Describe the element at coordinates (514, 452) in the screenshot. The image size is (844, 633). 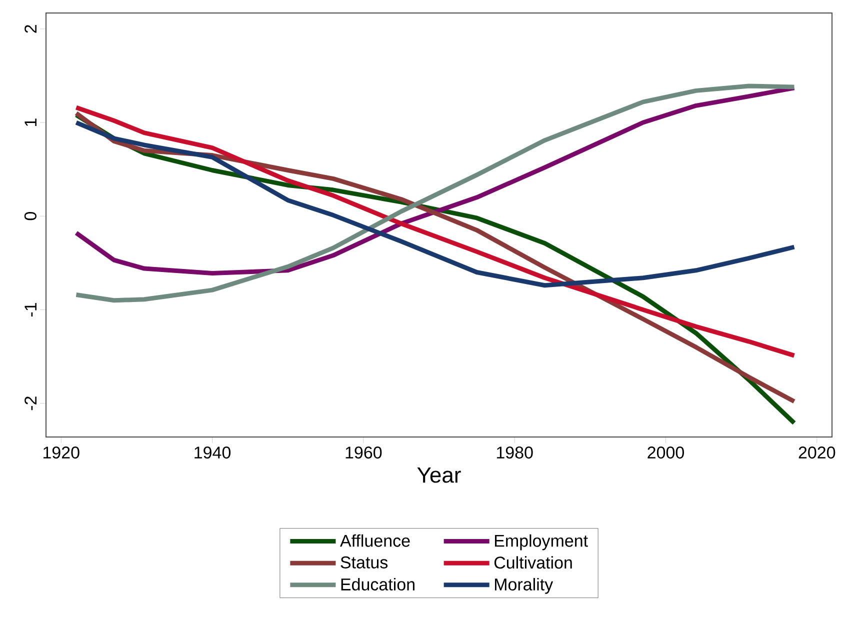
I see `x-tick-label: 1980` at that location.